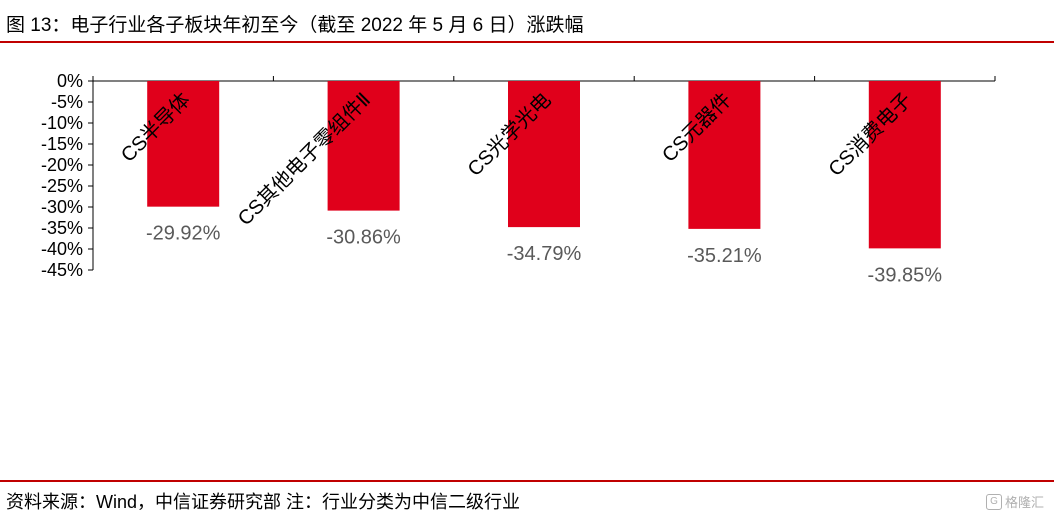 Image resolution: width=1054 pixels, height=523 pixels. Describe the element at coordinates (905, 275) in the screenshot. I see `data-label: -39.85%` at that location.